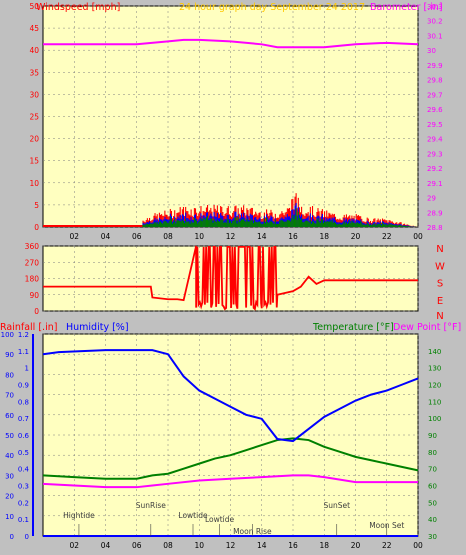 The image size is (466, 555). What do you see at coordinates (432, 453) in the screenshot?
I see `temperature-y-tick: 80` at bounding box center [432, 453].